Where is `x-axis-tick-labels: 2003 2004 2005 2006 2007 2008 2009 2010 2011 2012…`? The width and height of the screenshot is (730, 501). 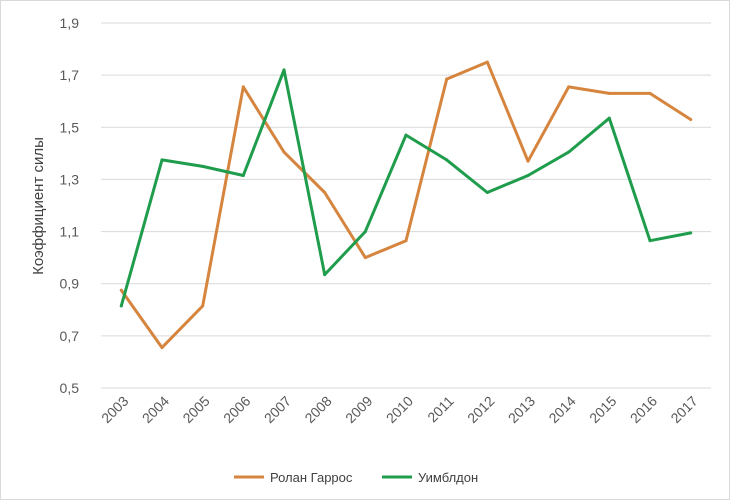
x-axis-tick-labels: 2003 2004 2005 2006 2007 2008 2009 2010 2011 2012… is located at coordinates (399, 409).